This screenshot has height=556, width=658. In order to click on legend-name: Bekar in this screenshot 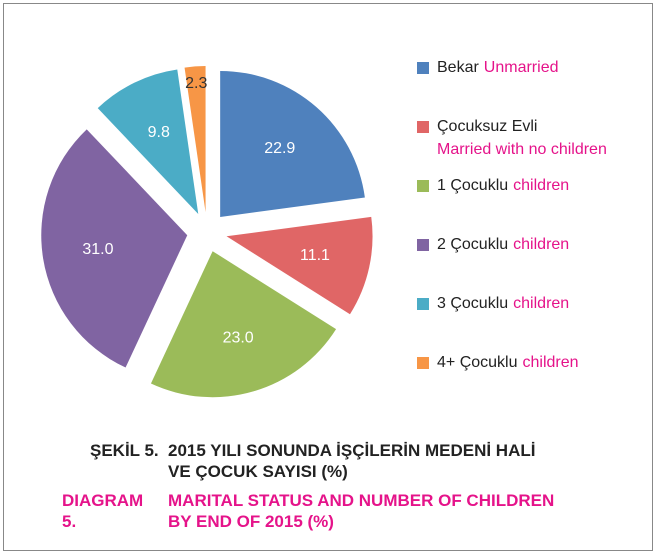, I will do `click(458, 67)`.